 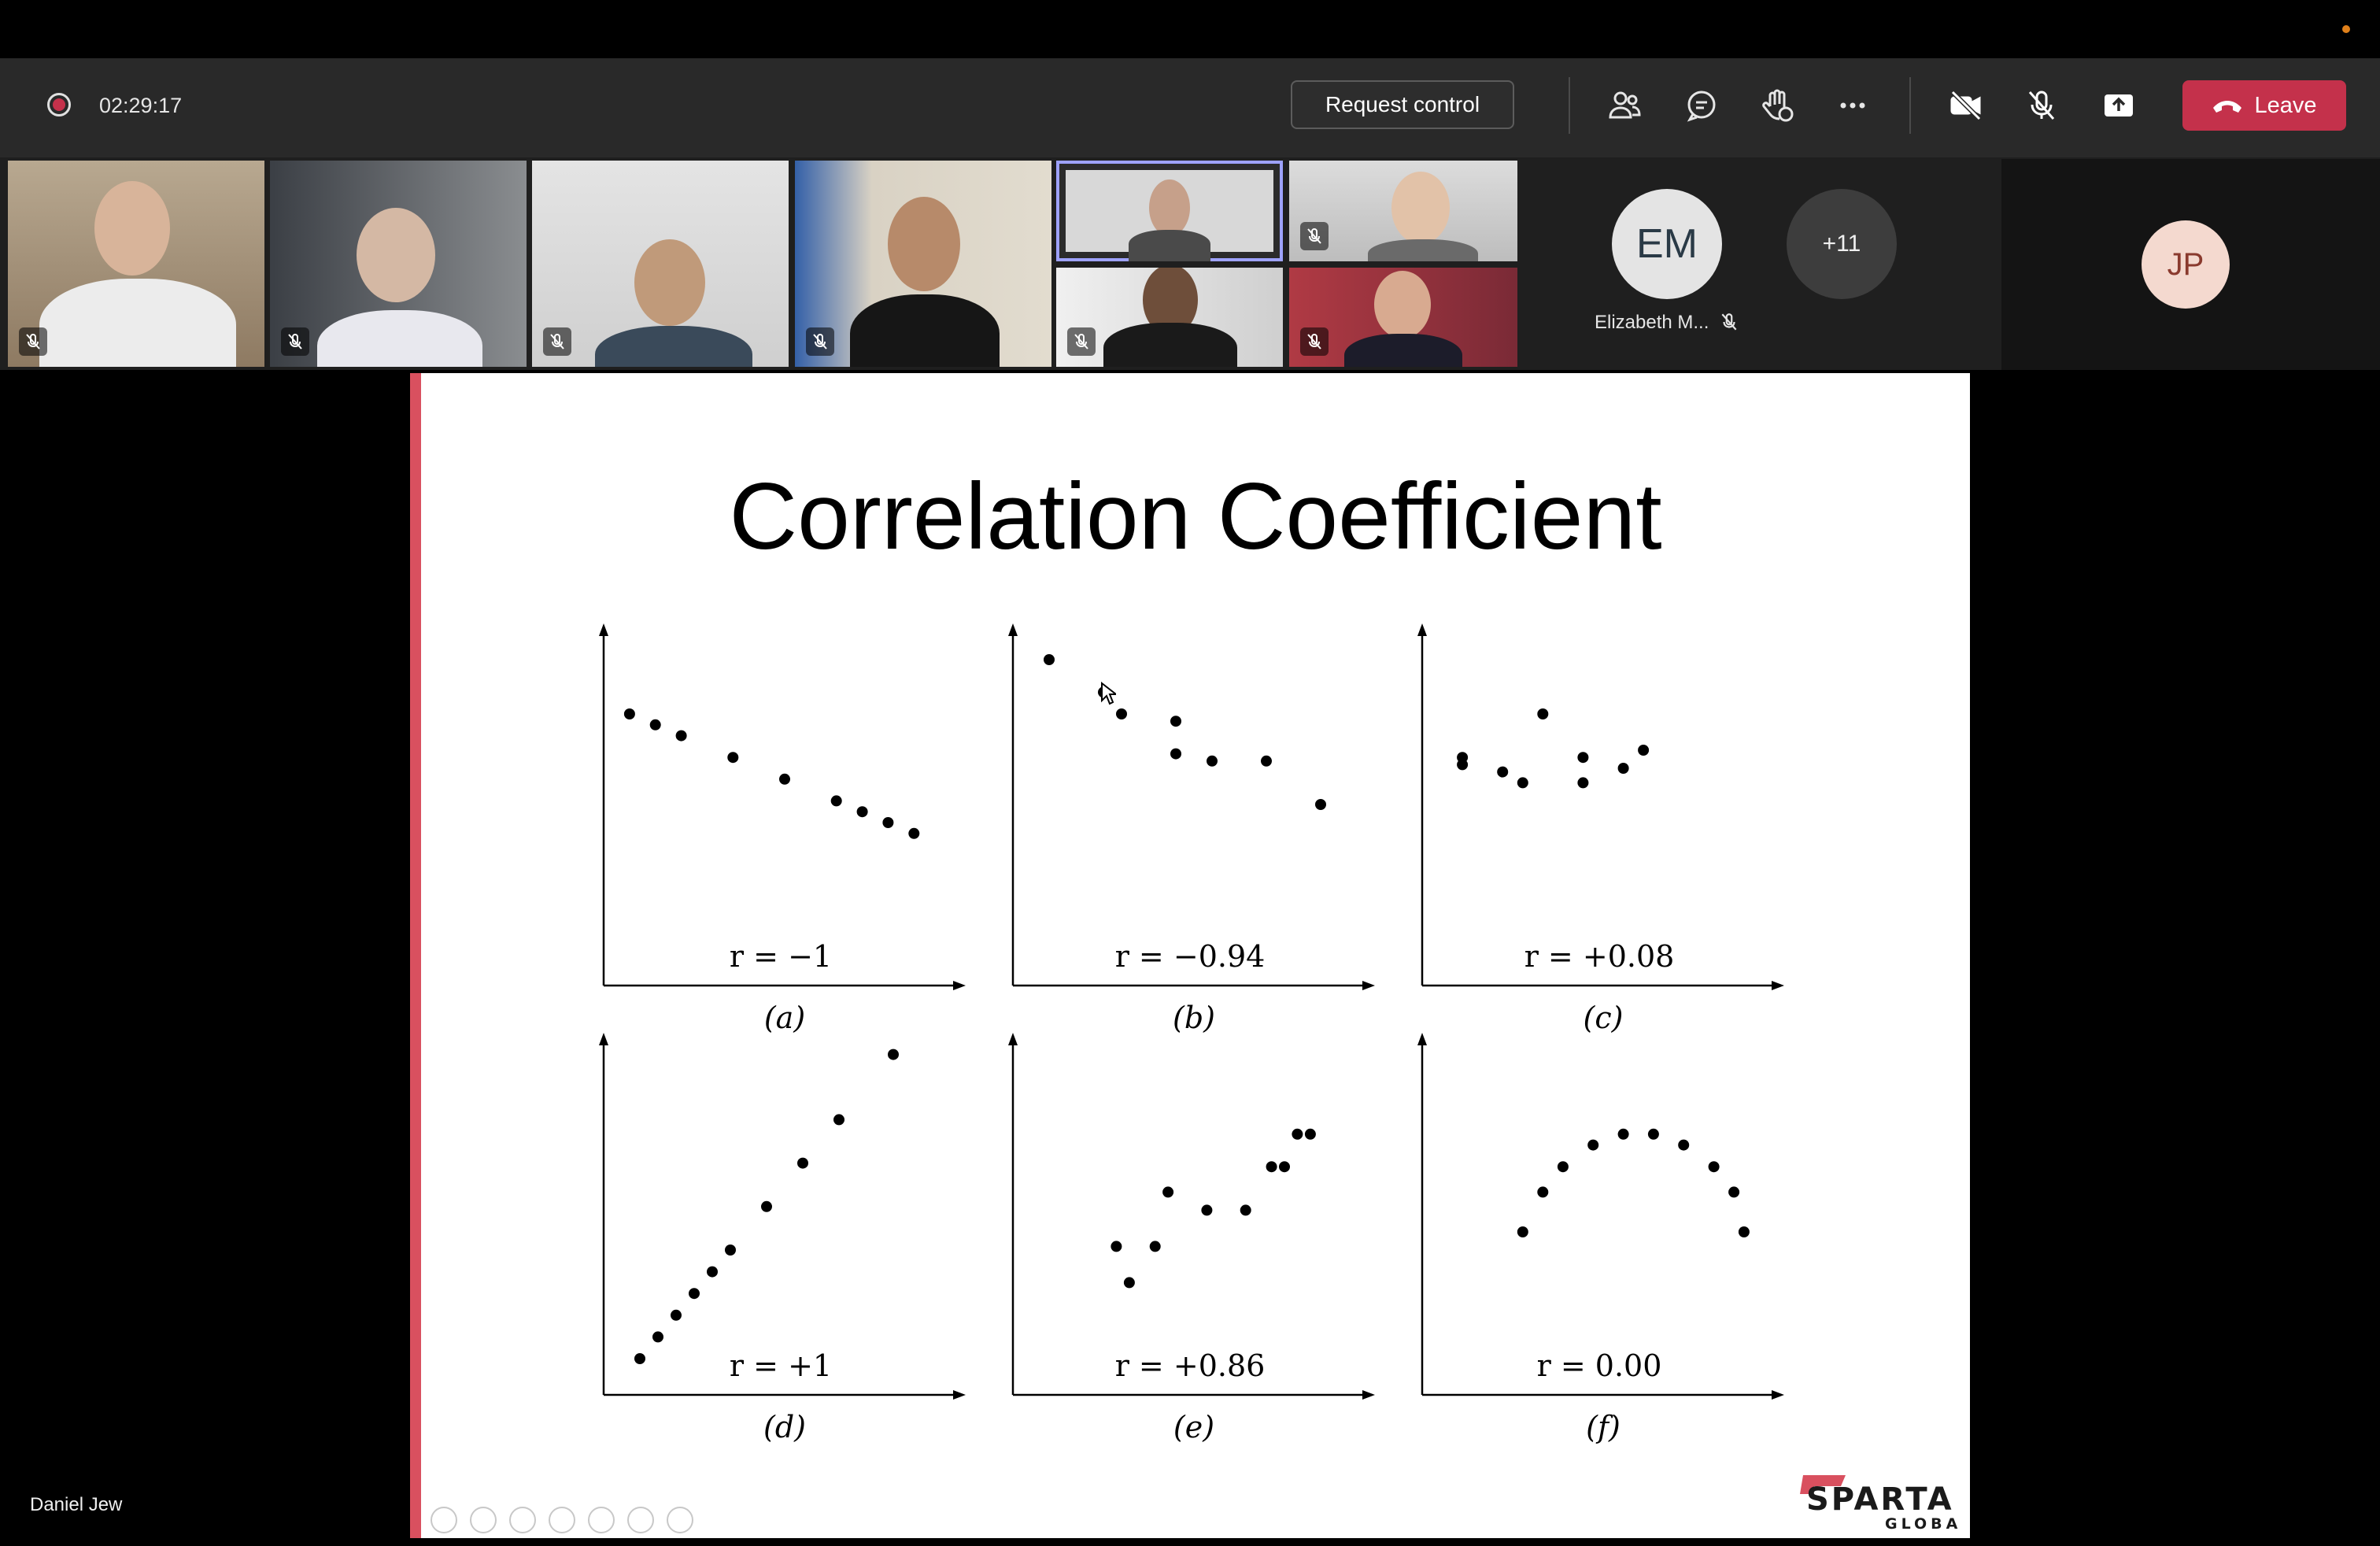 I want to click on slides-grid-button, so click(x=562, y=1520).